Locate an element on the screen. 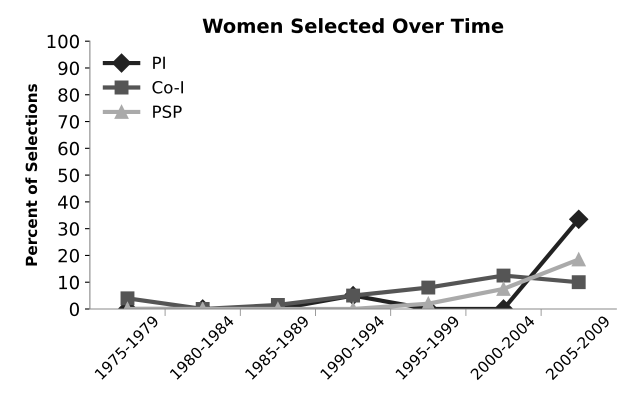  y-tick-label: 100 is located at coordinates (63, 41).